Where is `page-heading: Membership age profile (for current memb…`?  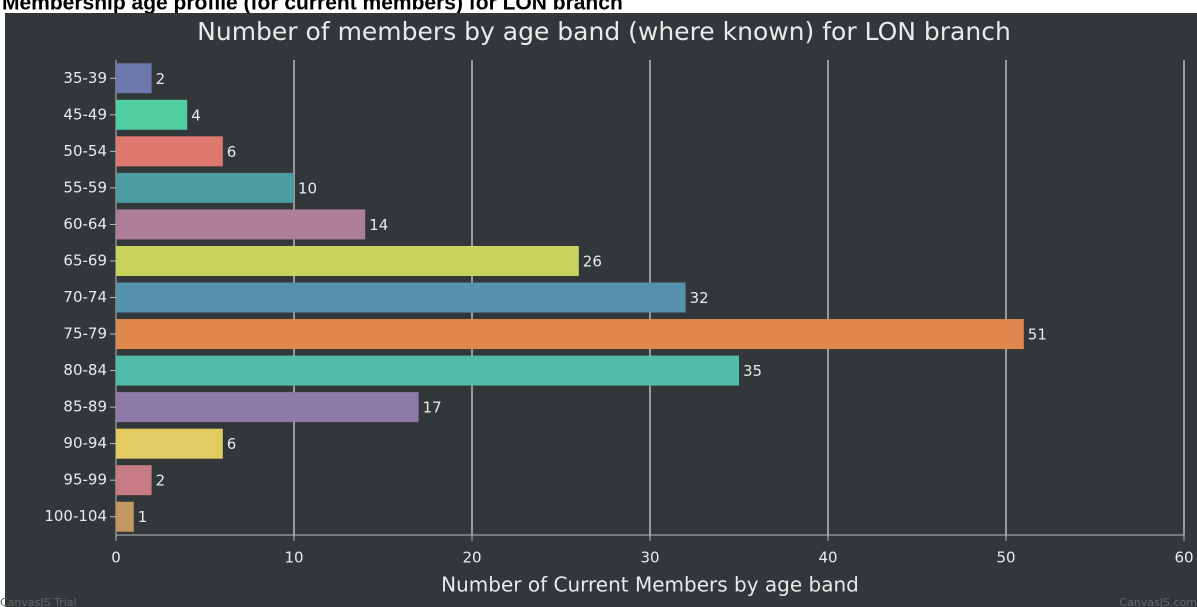 page-heading: Membership age profile (for current memb… is located at coordinates (312, 7).